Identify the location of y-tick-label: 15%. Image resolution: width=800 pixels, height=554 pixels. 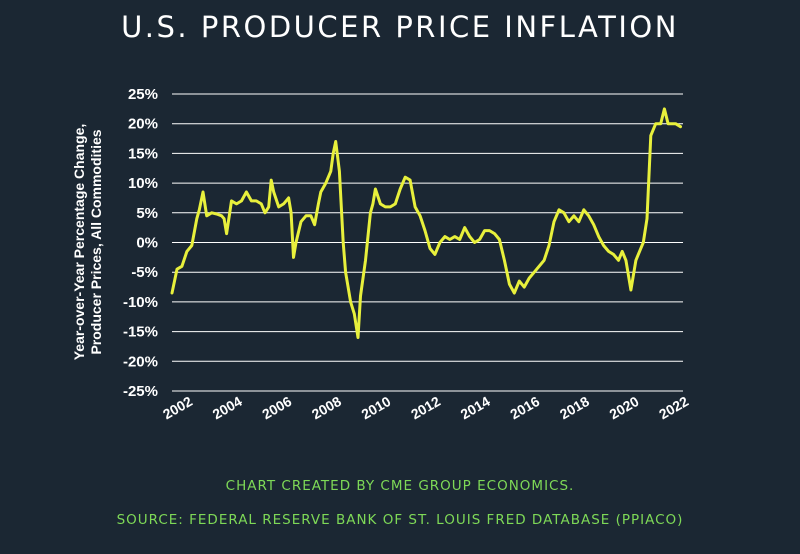
(143, 153).